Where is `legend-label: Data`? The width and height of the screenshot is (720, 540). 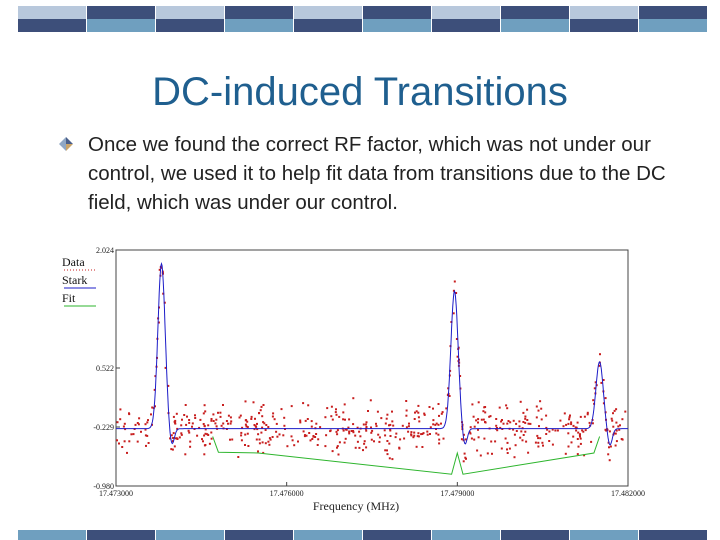 legend-label: Data is located at coordinates (73, 262).